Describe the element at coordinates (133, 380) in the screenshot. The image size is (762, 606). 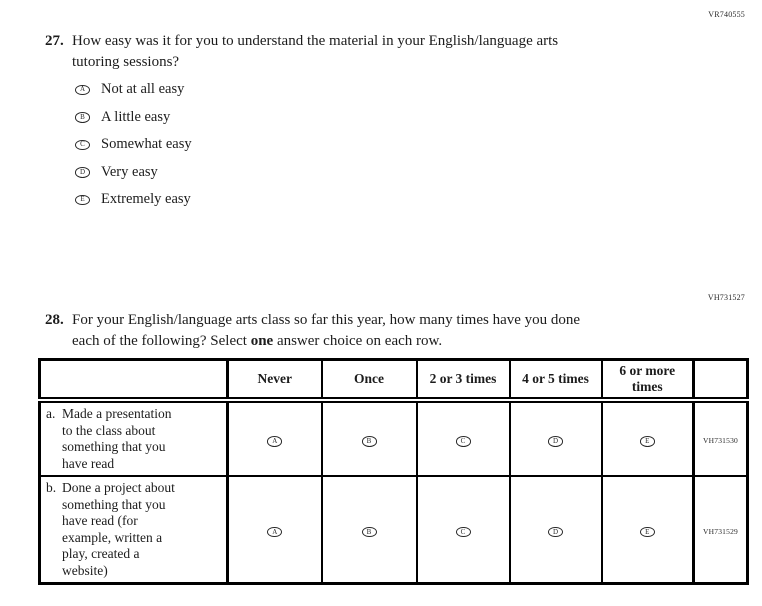
I see `header-item-blank` at that location.